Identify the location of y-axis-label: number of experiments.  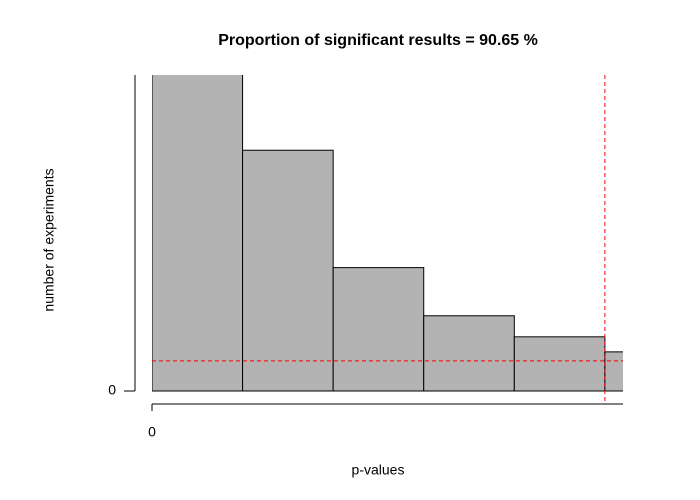
(49, 239).